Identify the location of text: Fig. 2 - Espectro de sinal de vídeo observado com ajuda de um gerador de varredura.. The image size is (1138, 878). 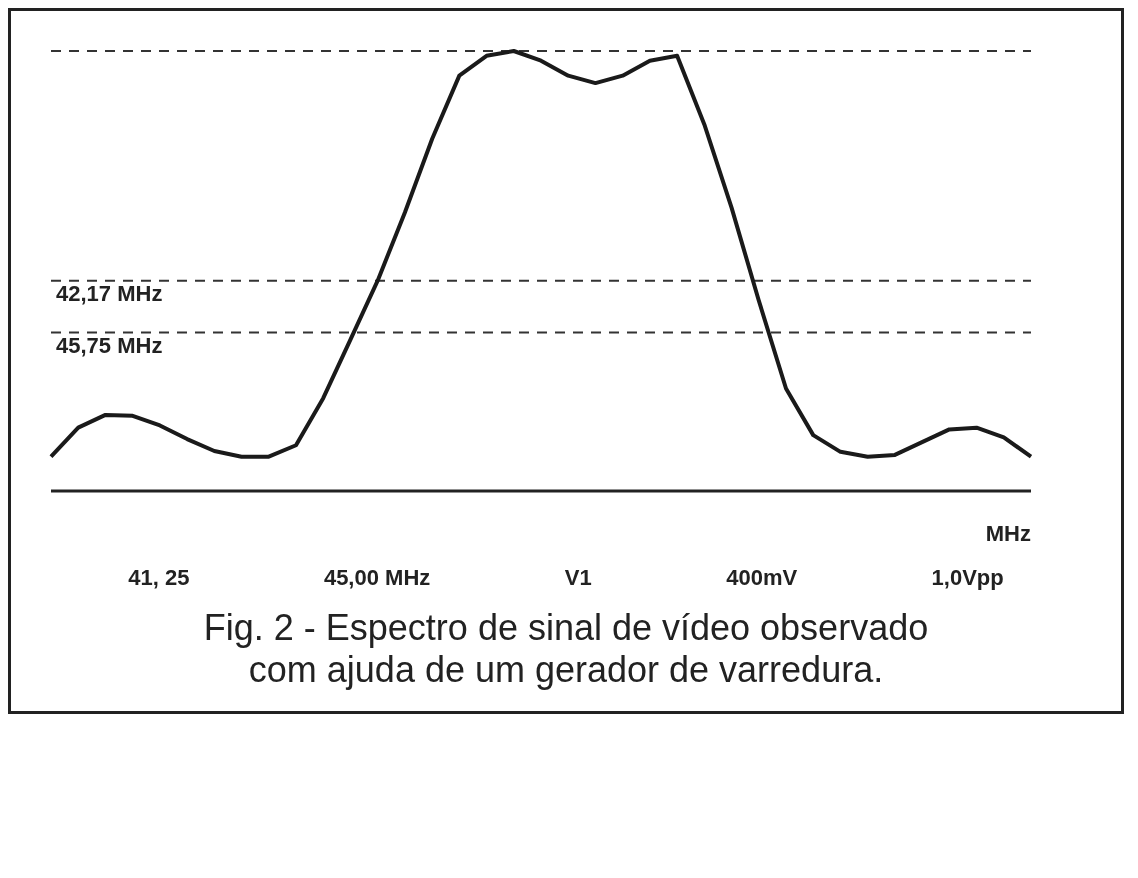
(566, 649).